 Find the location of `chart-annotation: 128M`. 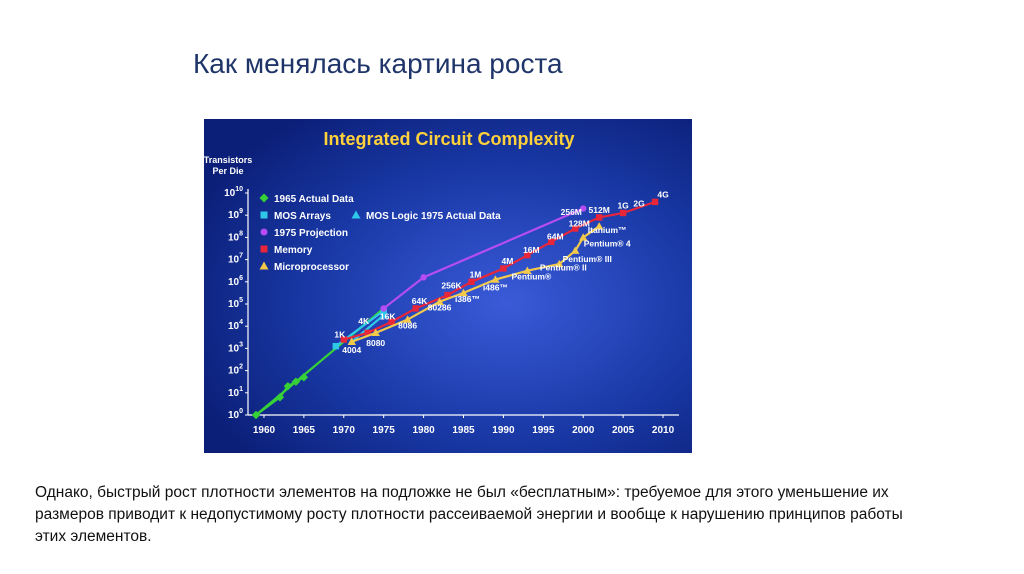

chart-annotation: 128M is located at coordinates (579, 223).